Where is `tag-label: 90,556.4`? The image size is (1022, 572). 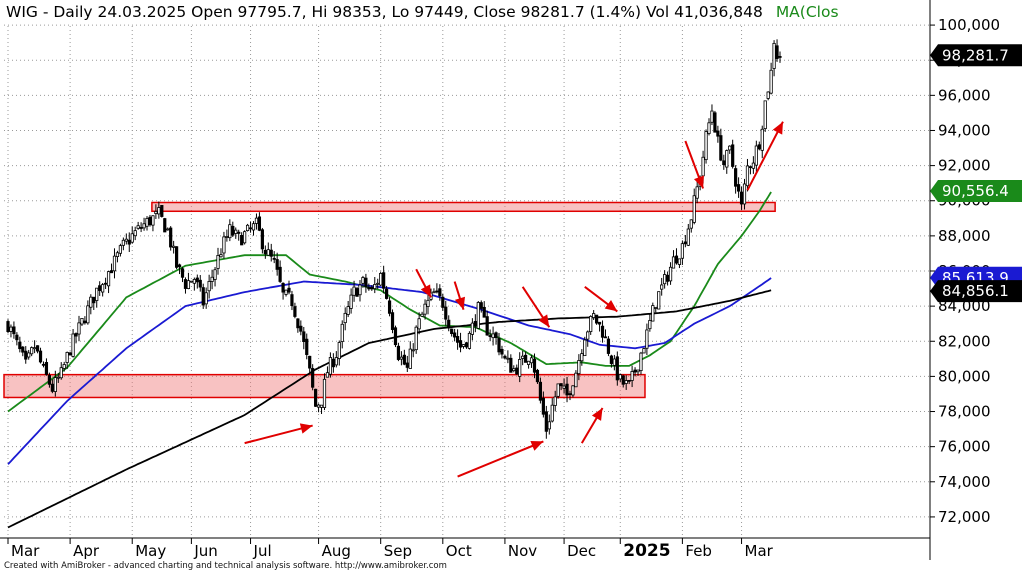
tag-label: 90,556.4 is located at coordinates (975, 191).